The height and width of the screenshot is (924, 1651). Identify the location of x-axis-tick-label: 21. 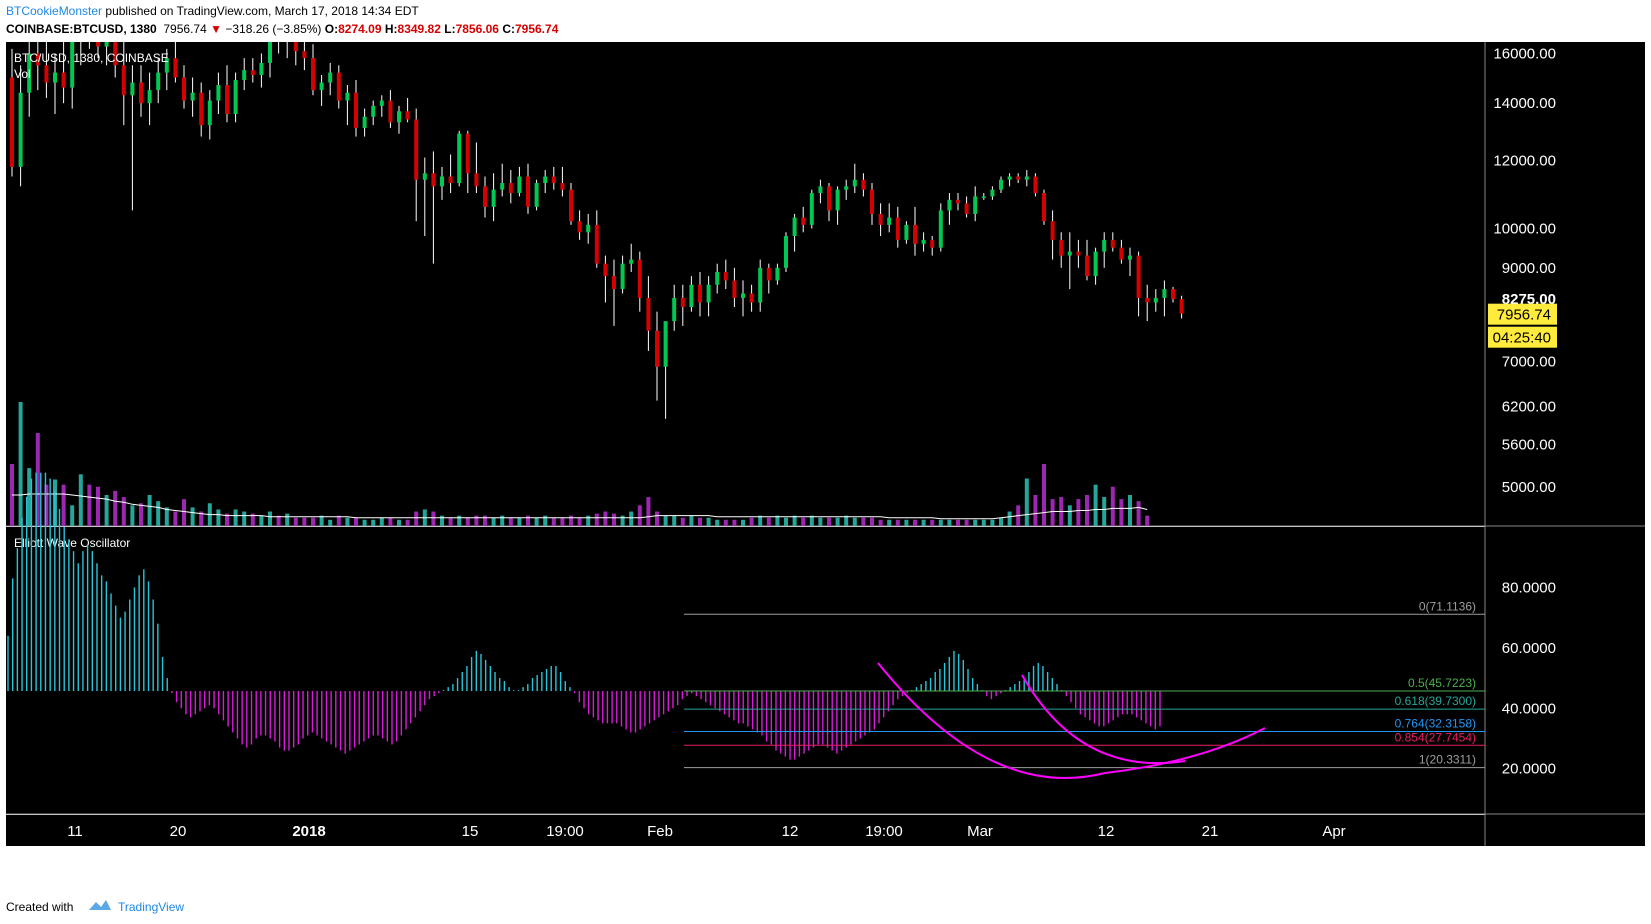
(1210, 831).